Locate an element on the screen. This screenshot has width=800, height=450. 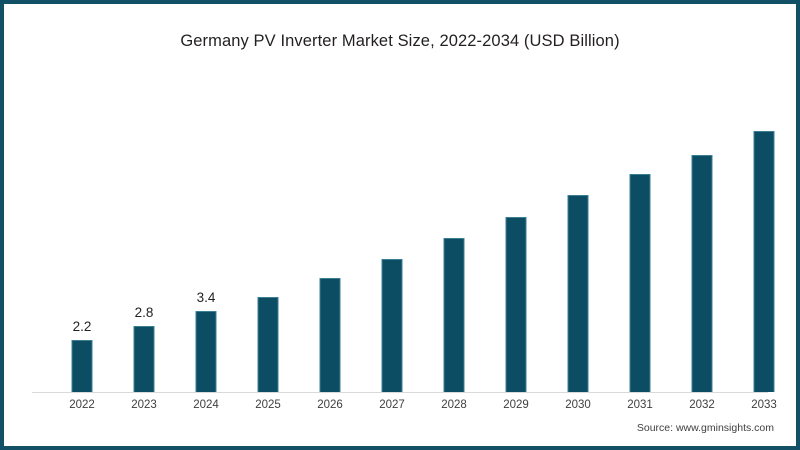
bar-slot: 3.4 is located at coordinates (206, 238).